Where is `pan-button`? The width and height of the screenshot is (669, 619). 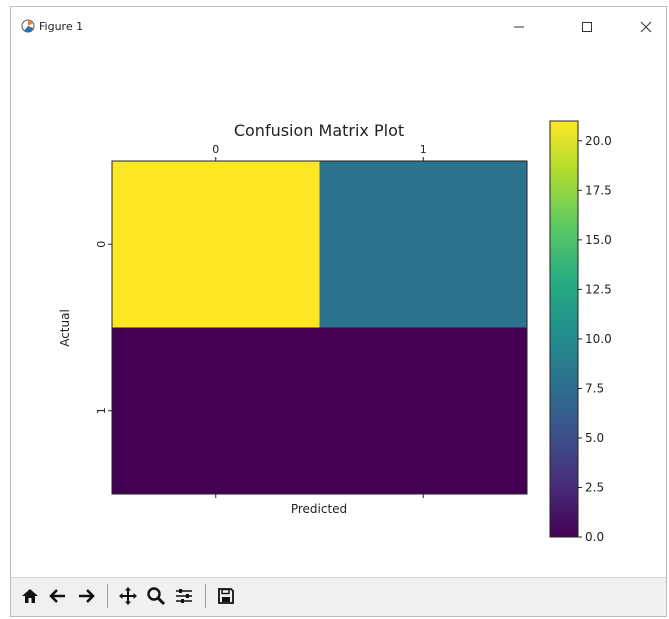
pan-button is located at coordinates (128, 596).